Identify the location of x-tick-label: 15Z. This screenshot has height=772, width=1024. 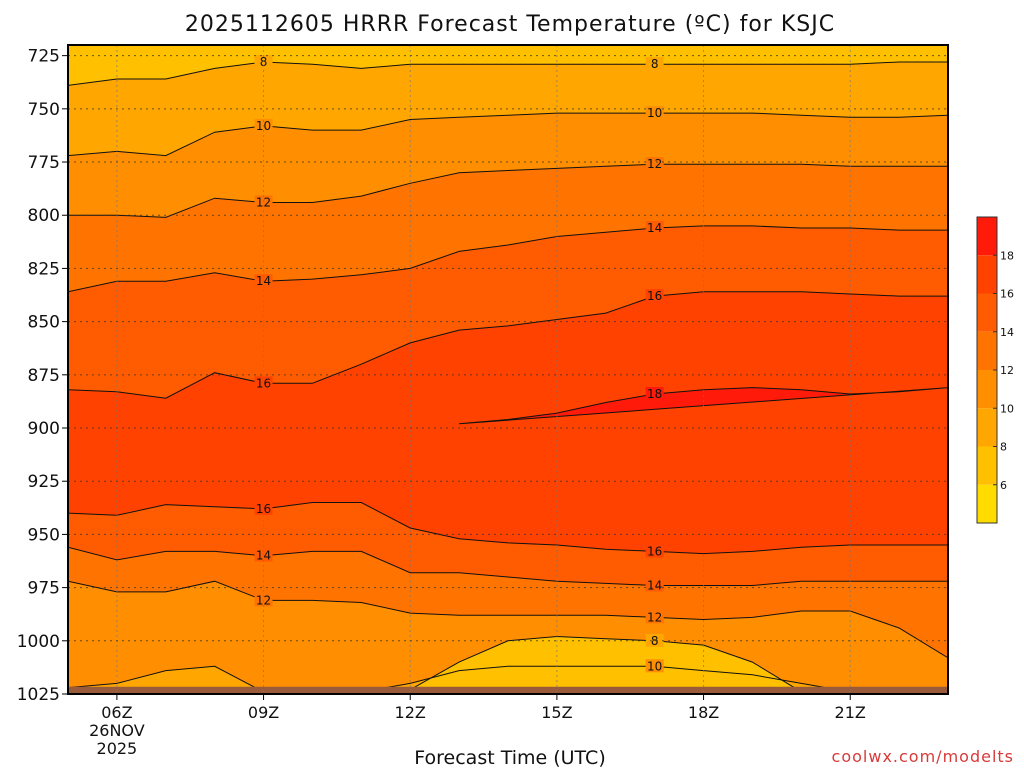
(556, 712).